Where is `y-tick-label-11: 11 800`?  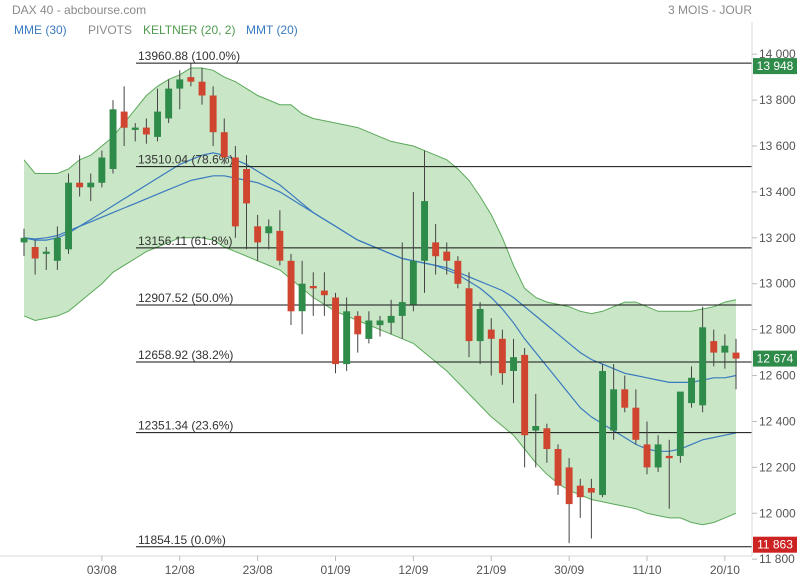
y-tick-label-11: 11 800 is located at coordinates (777, 559).